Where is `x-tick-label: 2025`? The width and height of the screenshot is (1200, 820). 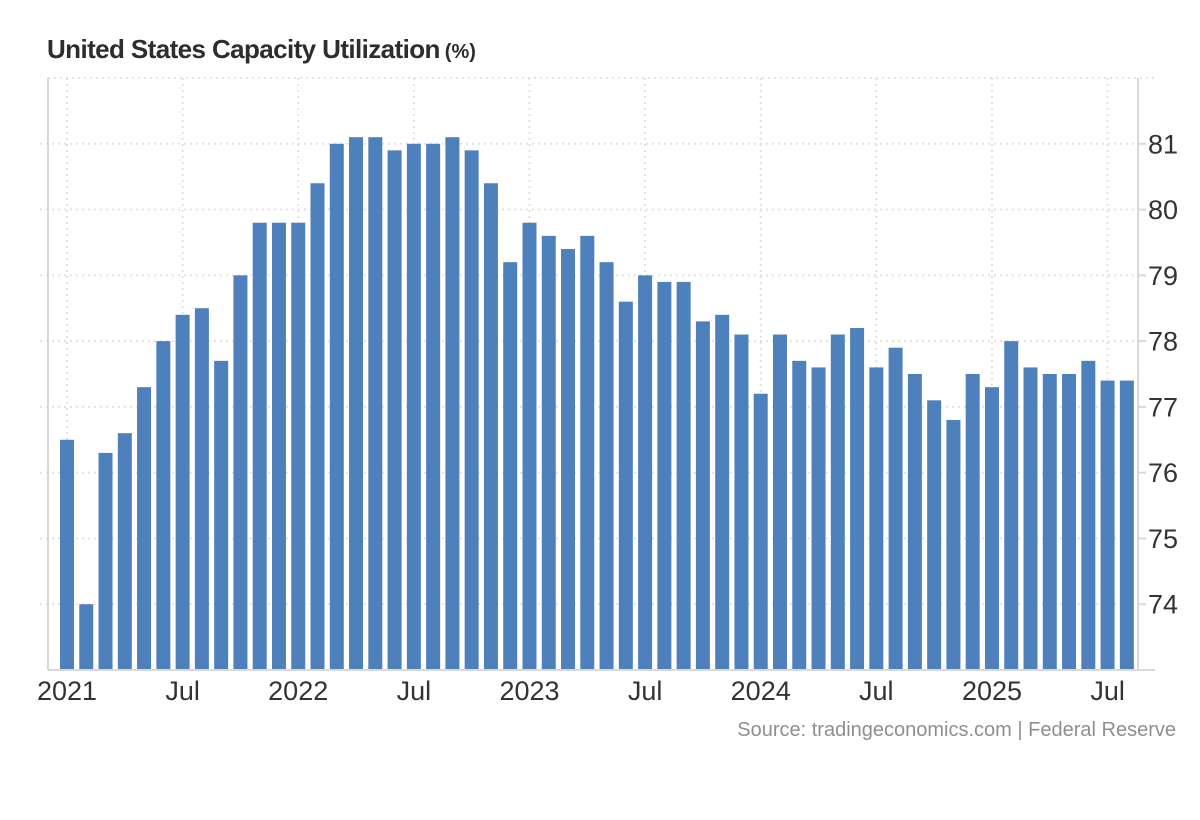 x-tick-label: 2025 is located at coordinates (992, 691).